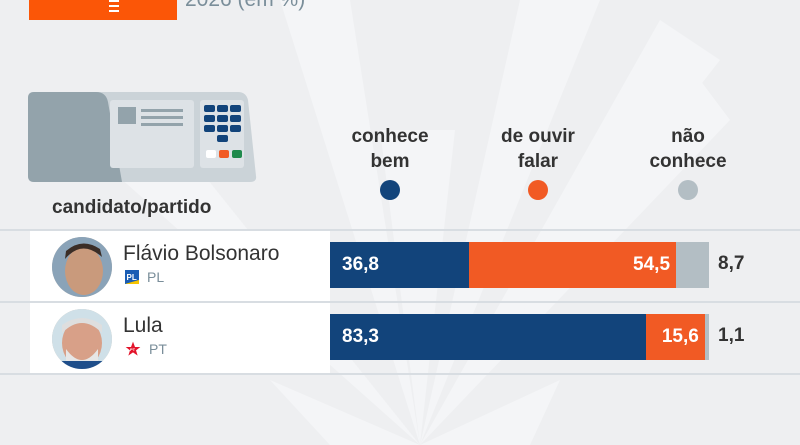  I want to click on candidate-card: Flávio Bolsonaro PL PL, so click(180, 266).